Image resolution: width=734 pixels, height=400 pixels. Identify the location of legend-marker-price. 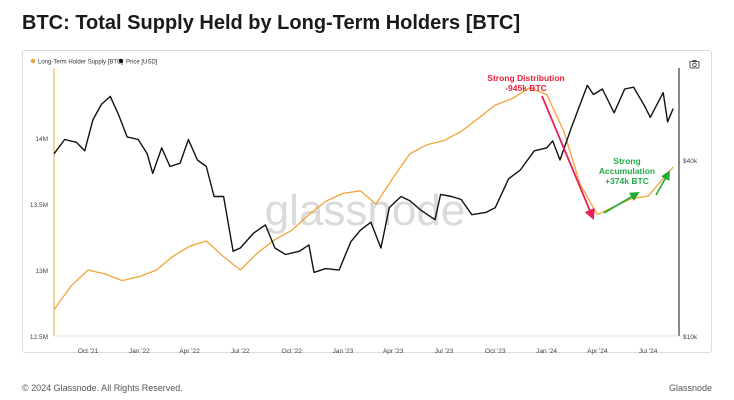
(121, 61).